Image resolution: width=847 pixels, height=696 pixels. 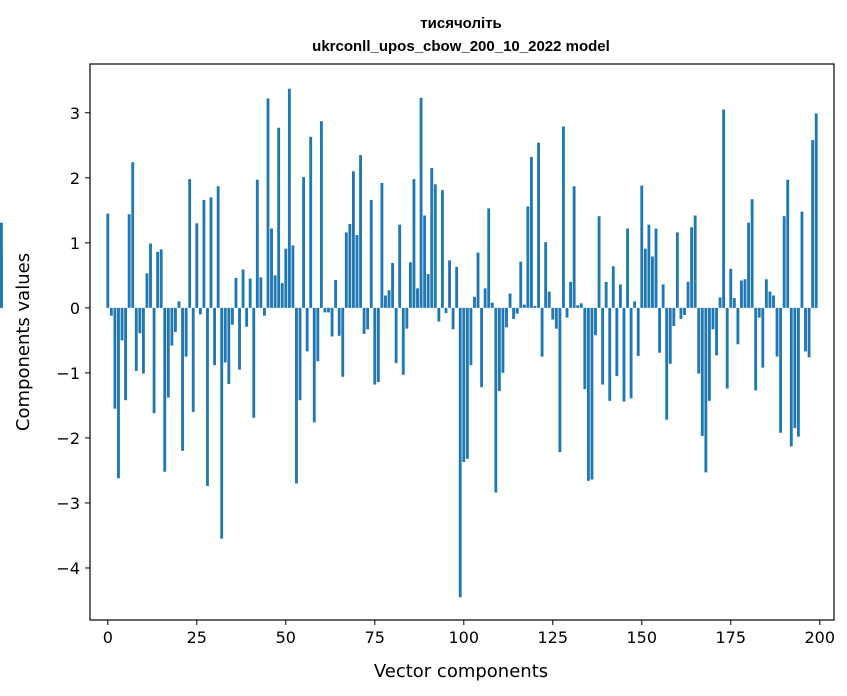 What do you see at coordinates (75, 113) in the screenshot?
I see `y-tick-label: 3` at bounding box center [75, 113].